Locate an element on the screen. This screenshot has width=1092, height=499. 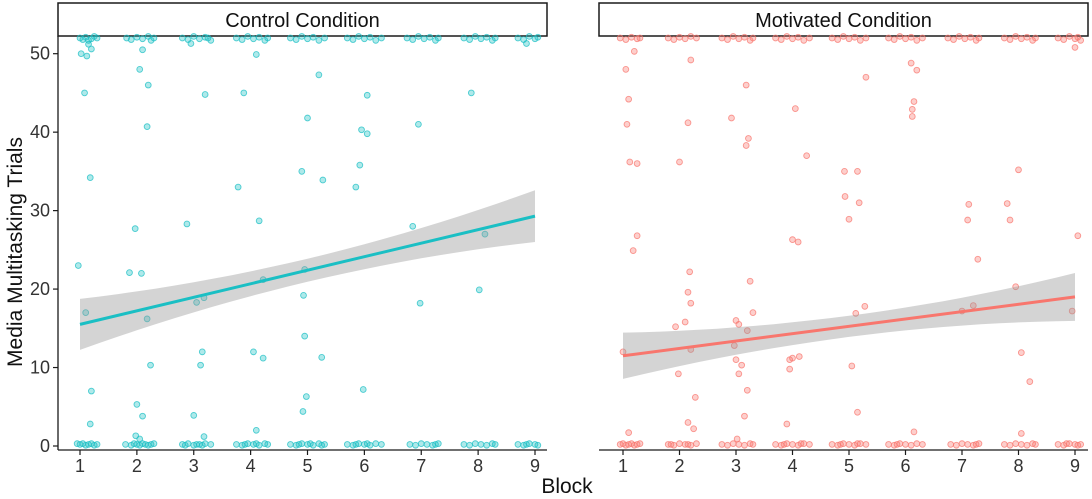
strip-label-control: Control Condition is located at coordinates (302, 21).